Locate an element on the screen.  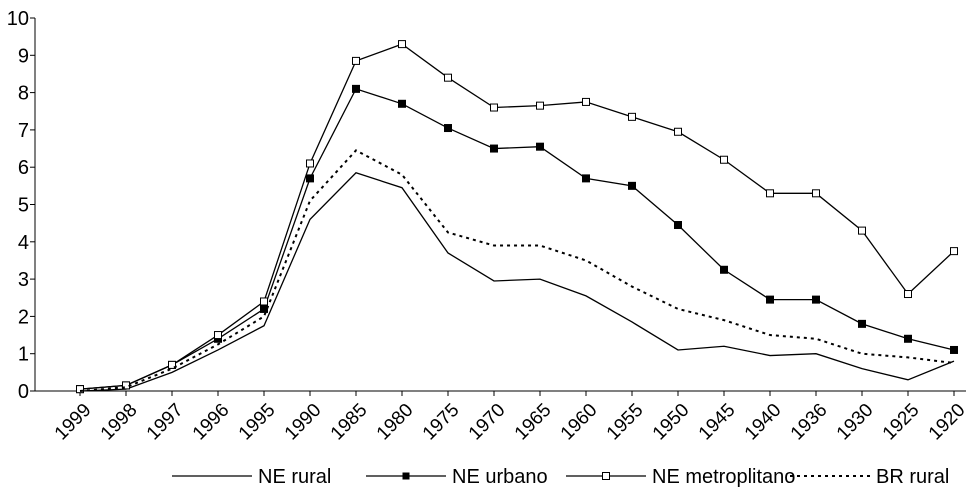
x-tick-label: 1960 is located at coordinates (579, 422).